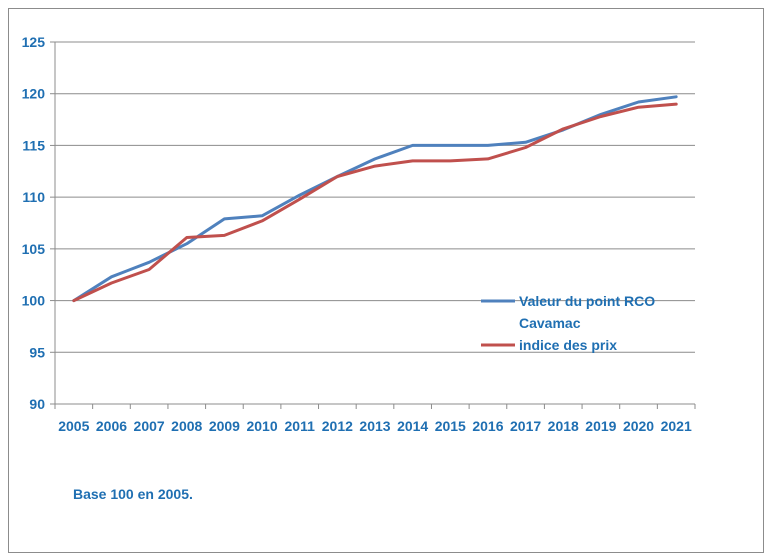 This screenshot has height=559, width=768. Describe the element at coordinates (525, 426) in the screenshot. I see `x-tick-label: 2017` at that location.